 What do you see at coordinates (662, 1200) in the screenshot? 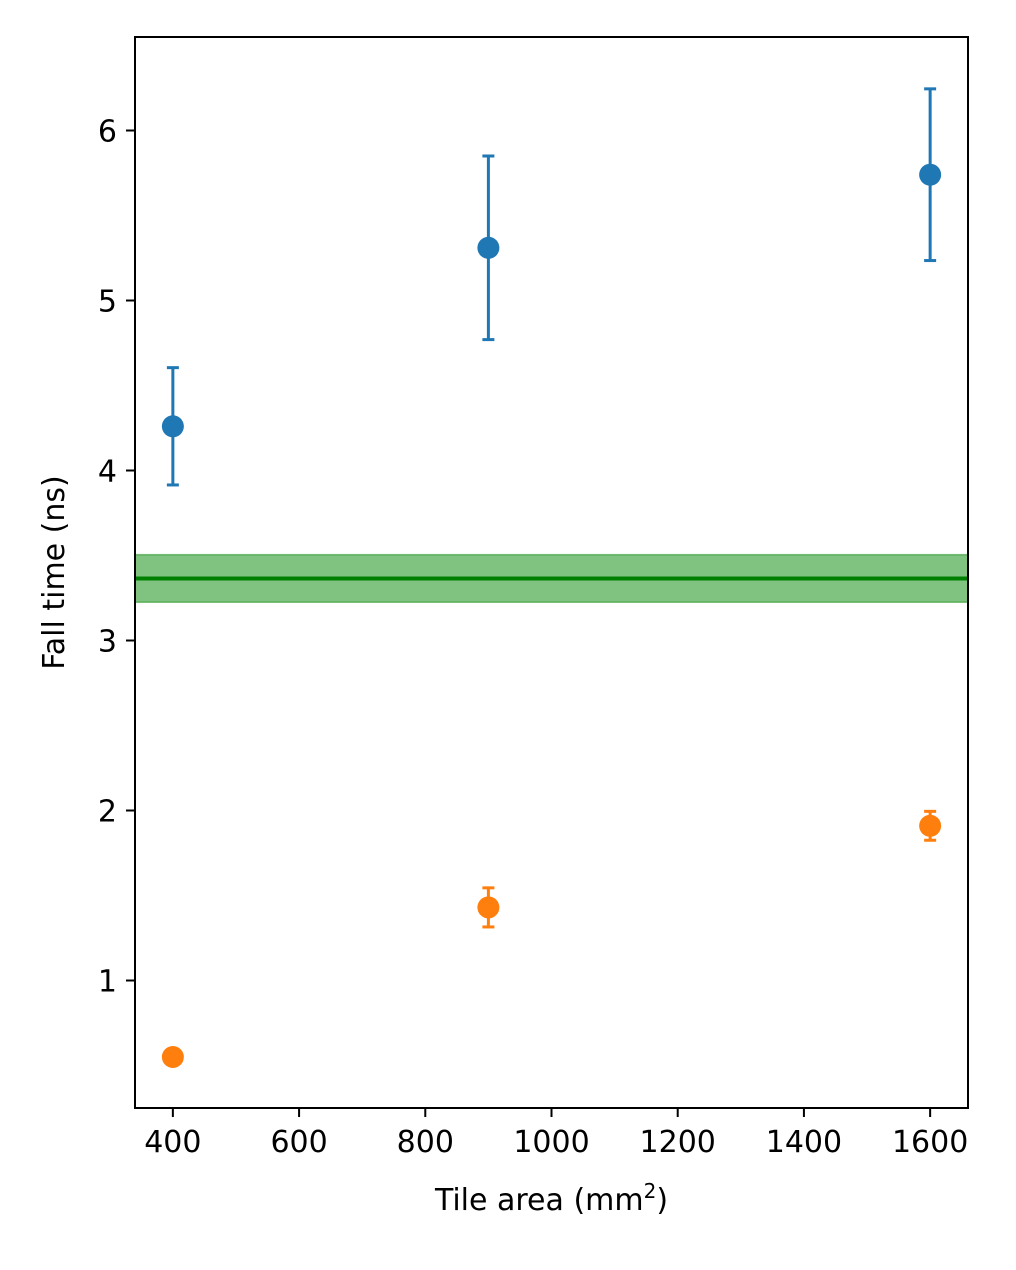
I see `x-axis-label-suffix: )` at bounding box center [662, 1200].